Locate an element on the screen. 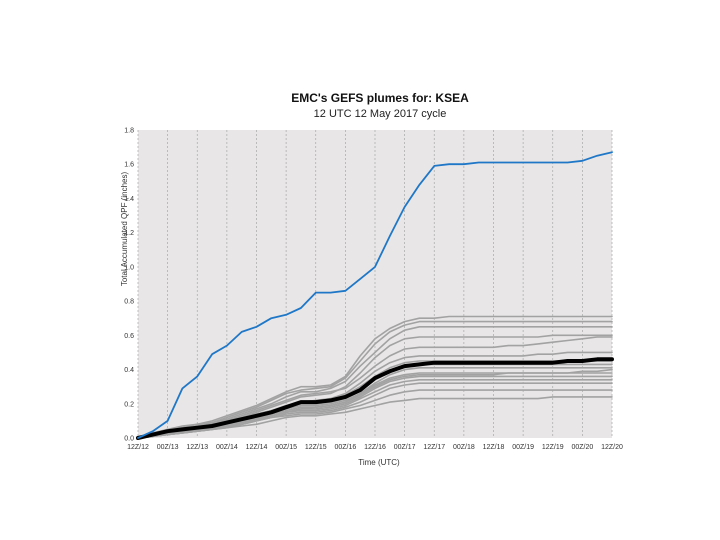  y-tick-label: 0.0 is located at coordinates (129, 439).